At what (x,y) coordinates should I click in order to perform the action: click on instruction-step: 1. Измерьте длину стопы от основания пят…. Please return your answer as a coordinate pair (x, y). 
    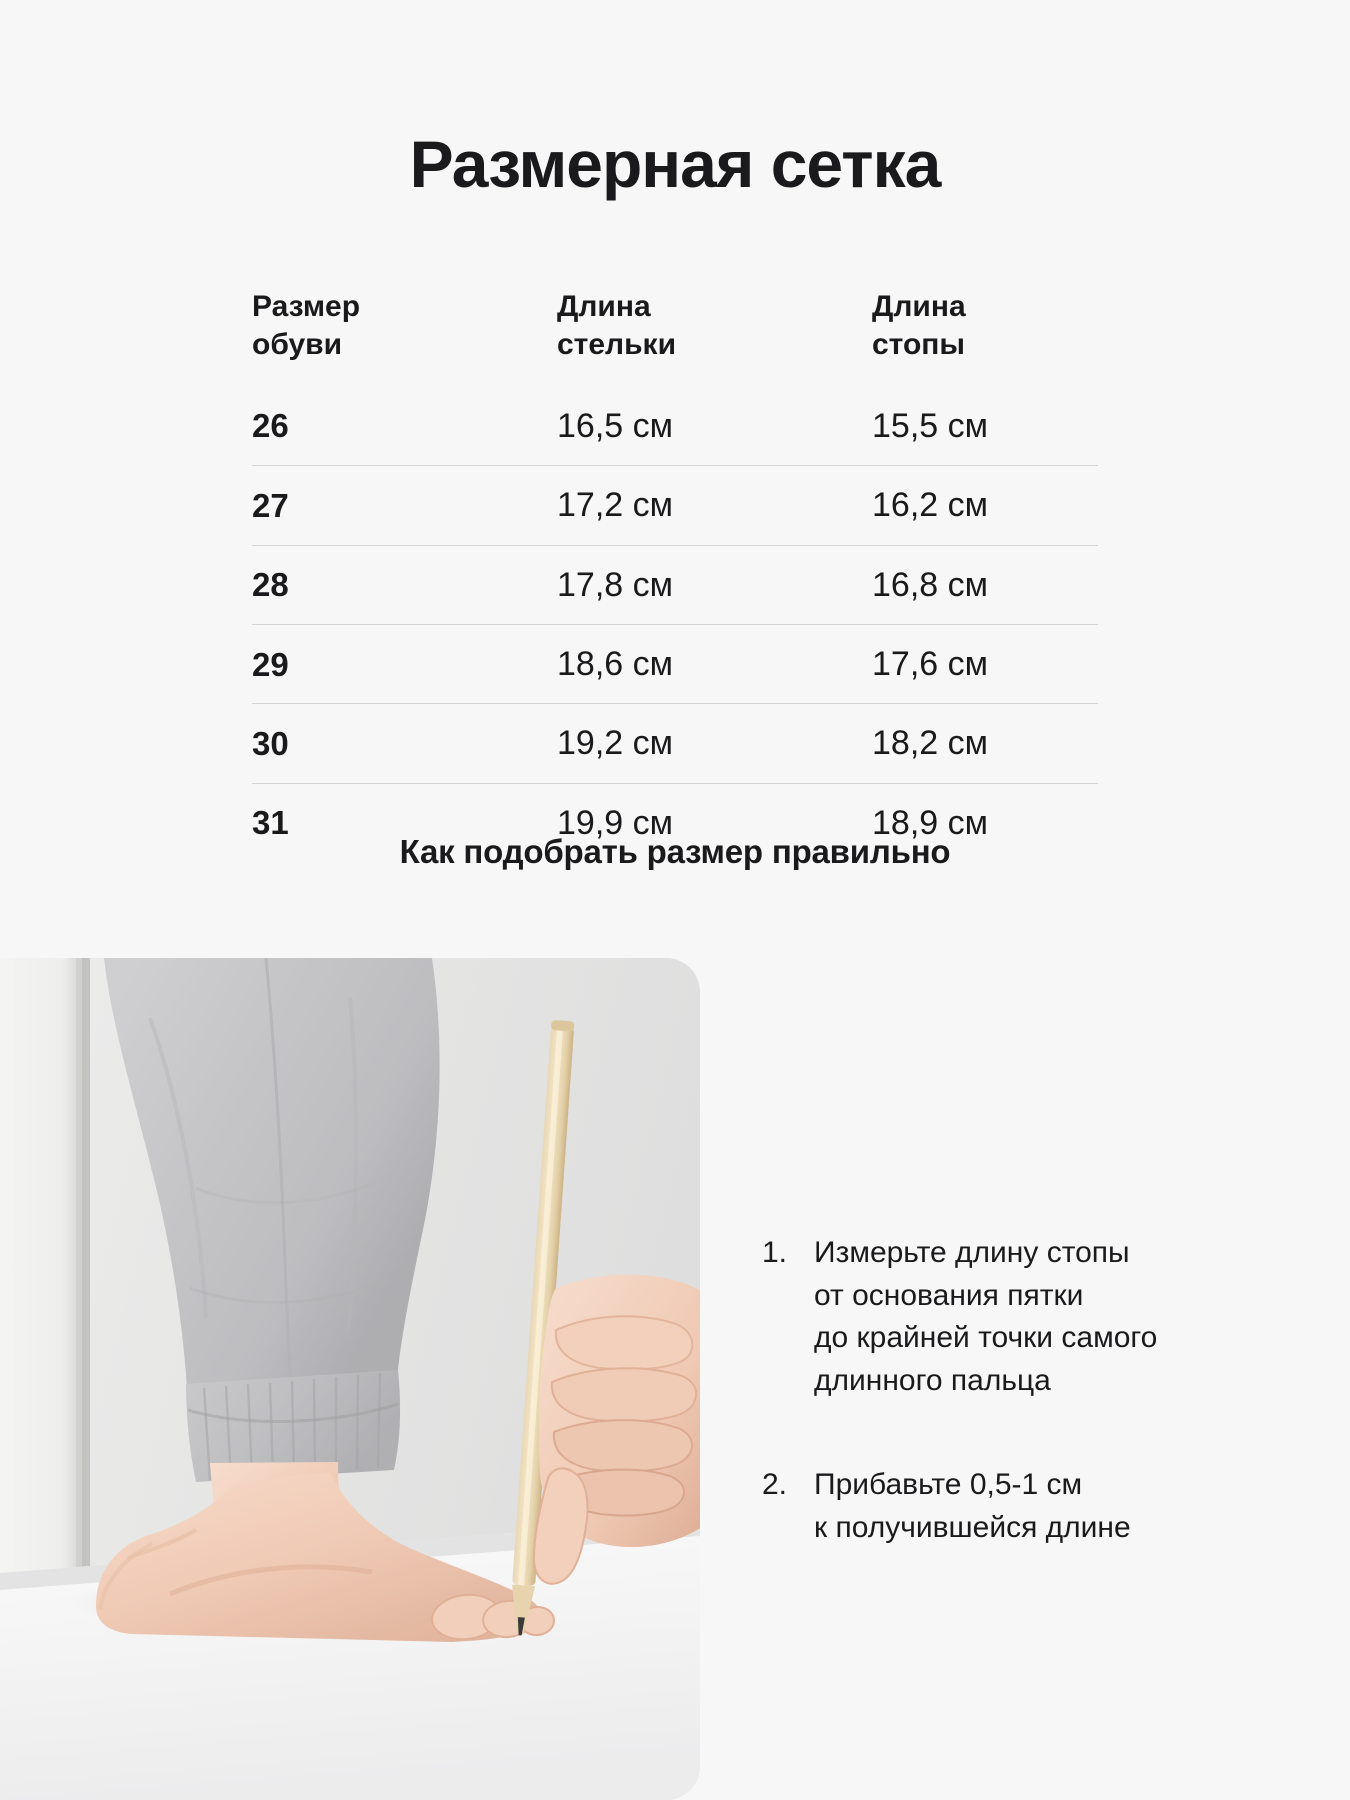
    Looking at the image, I should click on (1042, 1317).